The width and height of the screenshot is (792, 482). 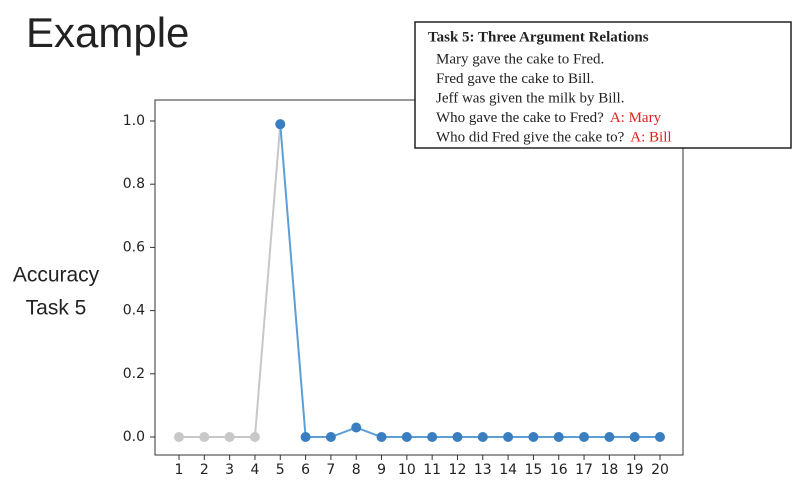 I want to click on annotation-line: Mary gave the cake to Fred., so click(x=520, y=59).